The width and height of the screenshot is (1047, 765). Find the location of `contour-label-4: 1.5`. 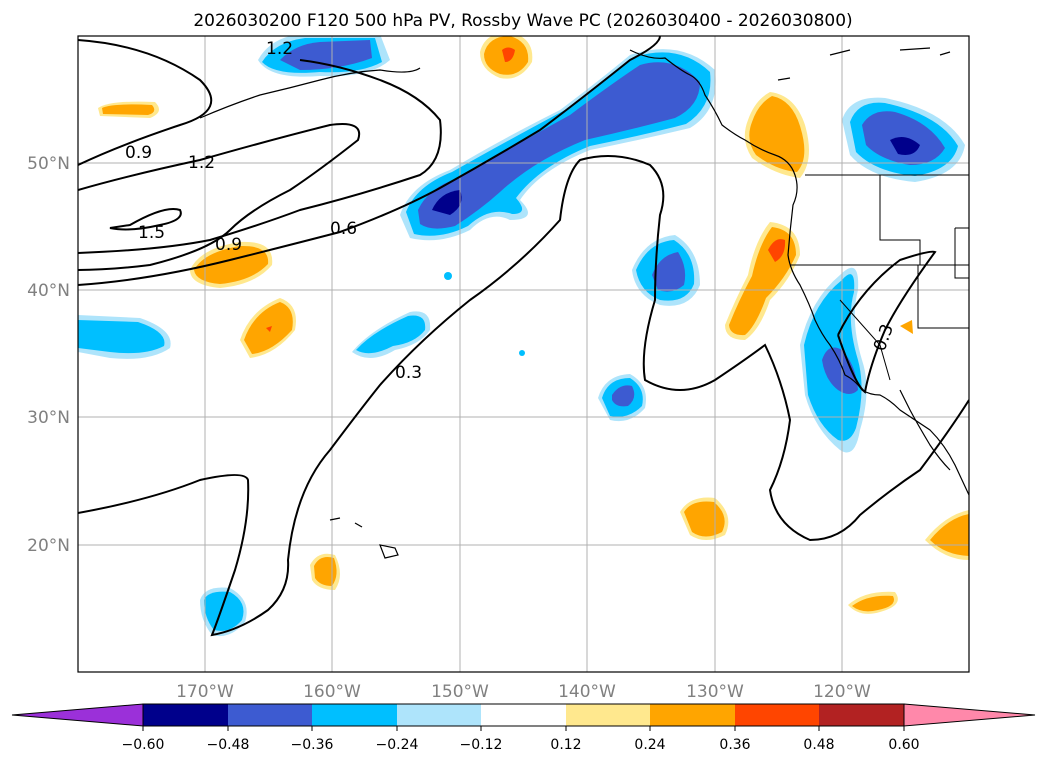

contour-label-4: 1.5 is located at coordinates (151, 233).